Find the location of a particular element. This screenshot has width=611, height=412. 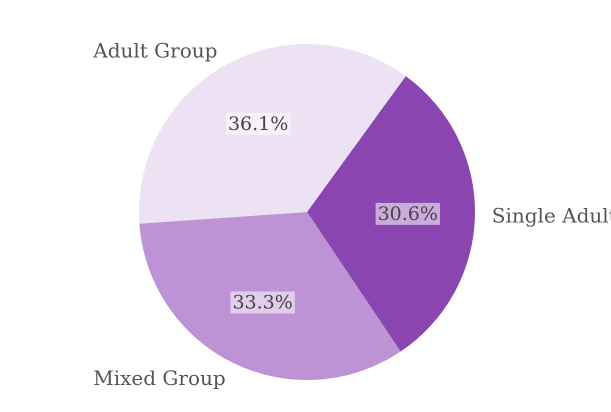

pct-label-box-mixed-group is located at coordinates (262, 302).